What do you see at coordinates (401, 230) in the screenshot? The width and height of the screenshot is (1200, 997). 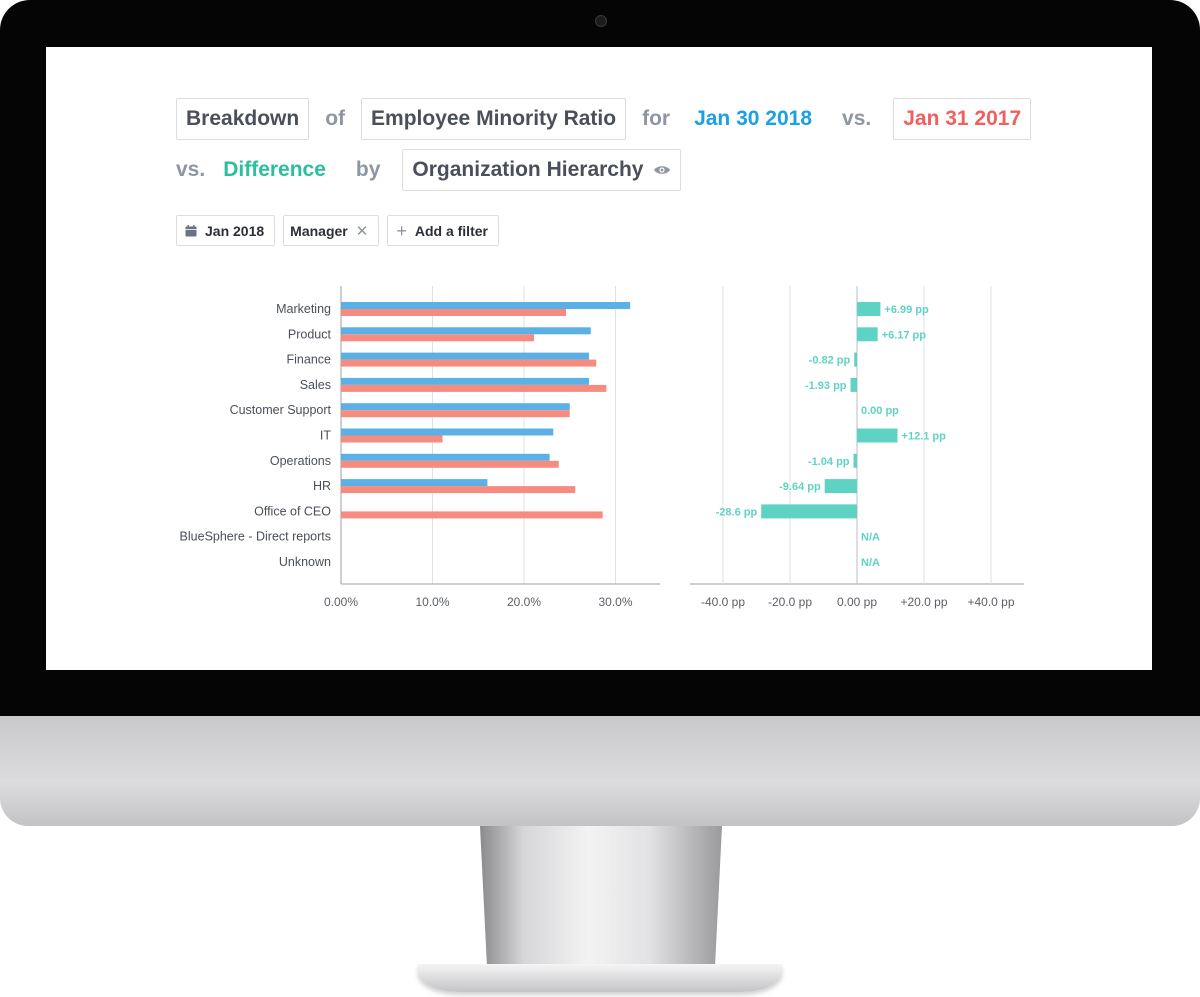 I see `plus-icon: +` at bounding box center [401, 230].